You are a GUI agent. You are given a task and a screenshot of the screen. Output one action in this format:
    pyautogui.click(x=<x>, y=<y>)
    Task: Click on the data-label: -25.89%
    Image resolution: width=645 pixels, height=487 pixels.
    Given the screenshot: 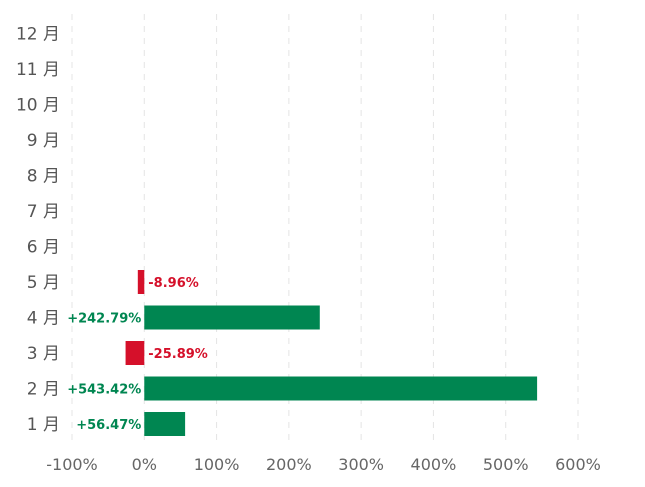 What is the action you would take?
    pyautogui.click(x=178, y=354)
    